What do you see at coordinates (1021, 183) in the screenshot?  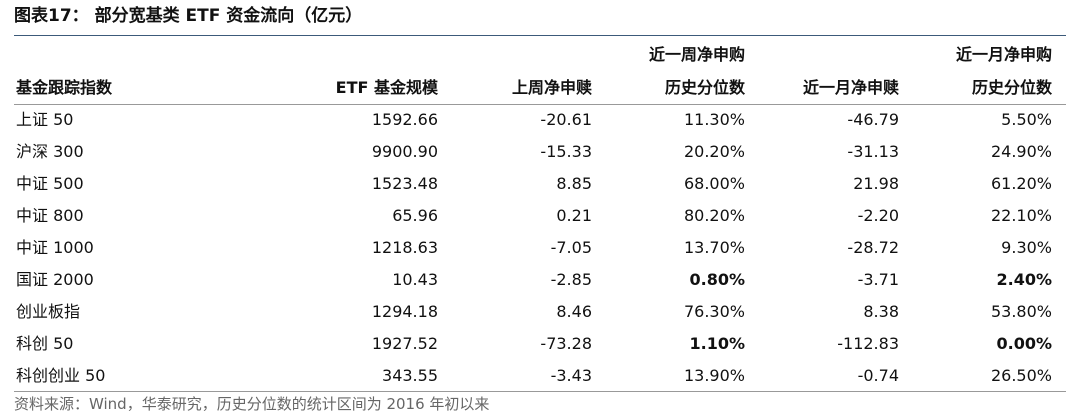 I see `cell: 61.20%` at bounding box center [1021, 183].